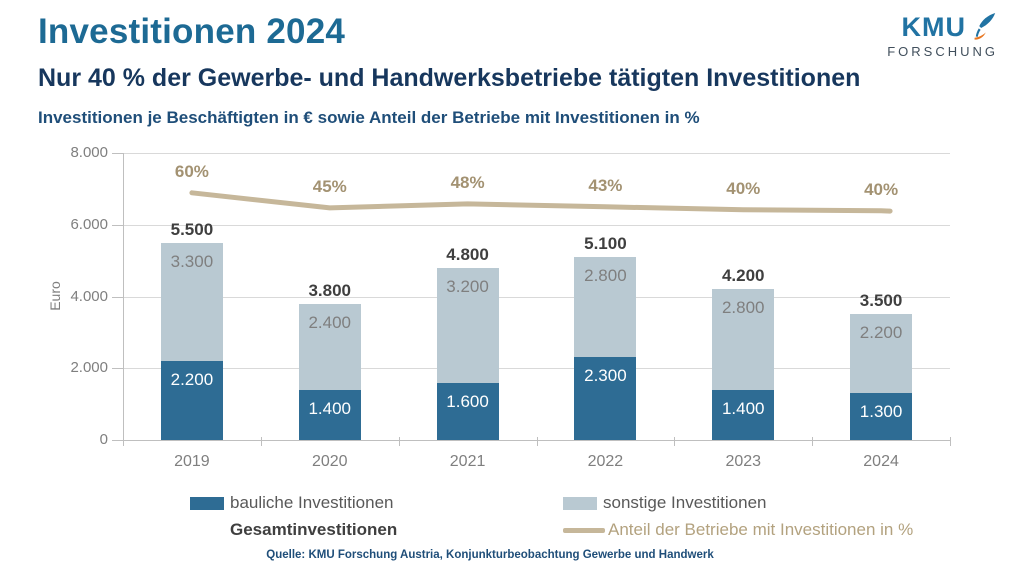 The image size is (1024, 572). I want to click on segment-value-label: 3.300, so click(192, 261).